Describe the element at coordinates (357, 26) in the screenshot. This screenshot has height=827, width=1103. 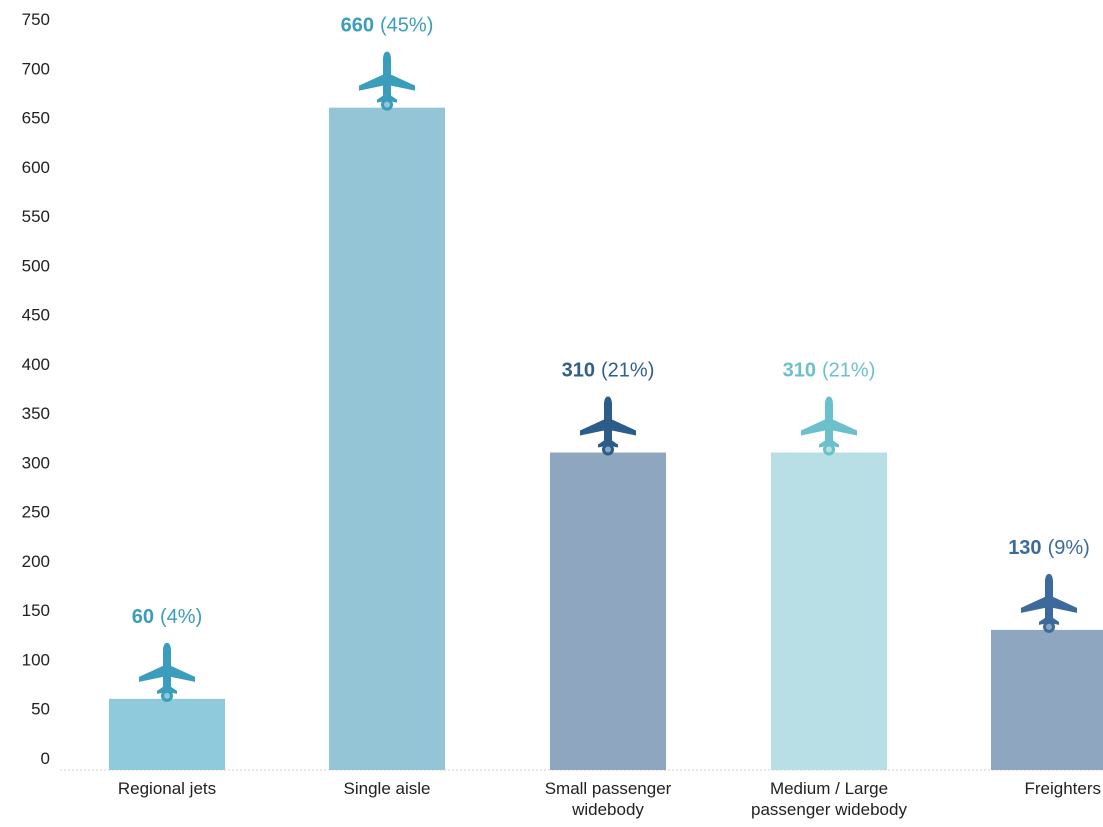
I see `data-value: 660` at that location.